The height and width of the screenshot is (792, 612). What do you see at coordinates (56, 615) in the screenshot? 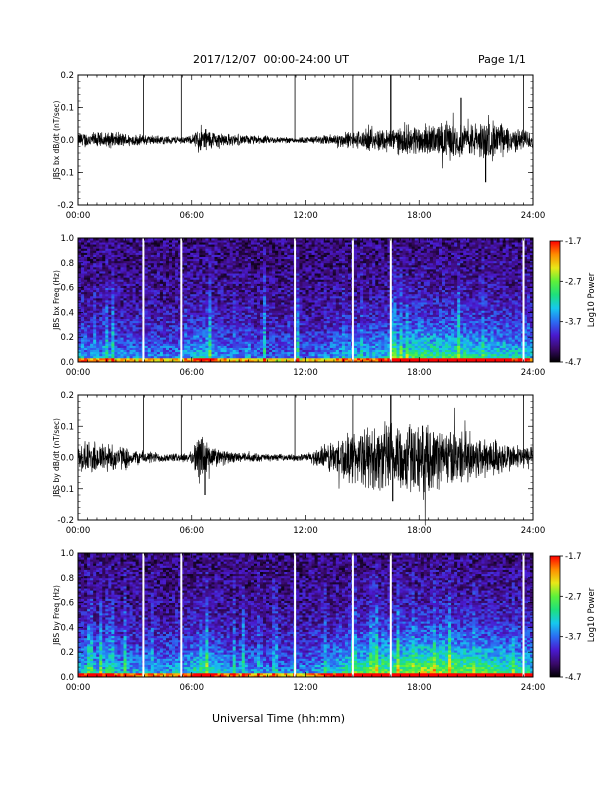
I see `y-axis-label: JBS by Freq (Hz)` at bounding box center [56, 615].